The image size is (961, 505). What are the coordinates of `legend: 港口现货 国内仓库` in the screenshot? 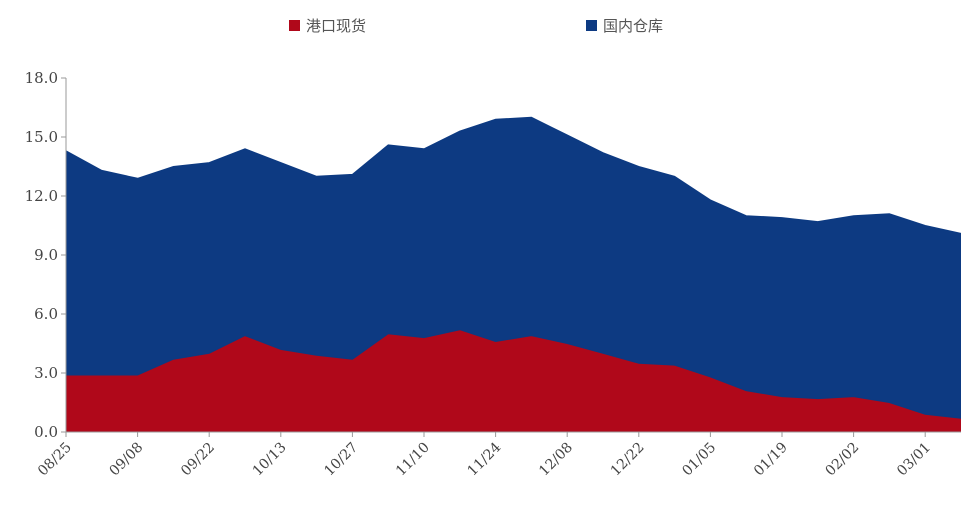 It's located at (476, 26).